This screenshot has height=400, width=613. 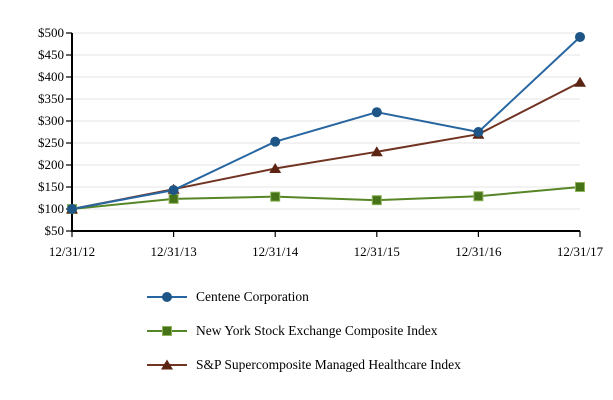 I want to click on y-tick-label: $250, so click(x=51, y=142).